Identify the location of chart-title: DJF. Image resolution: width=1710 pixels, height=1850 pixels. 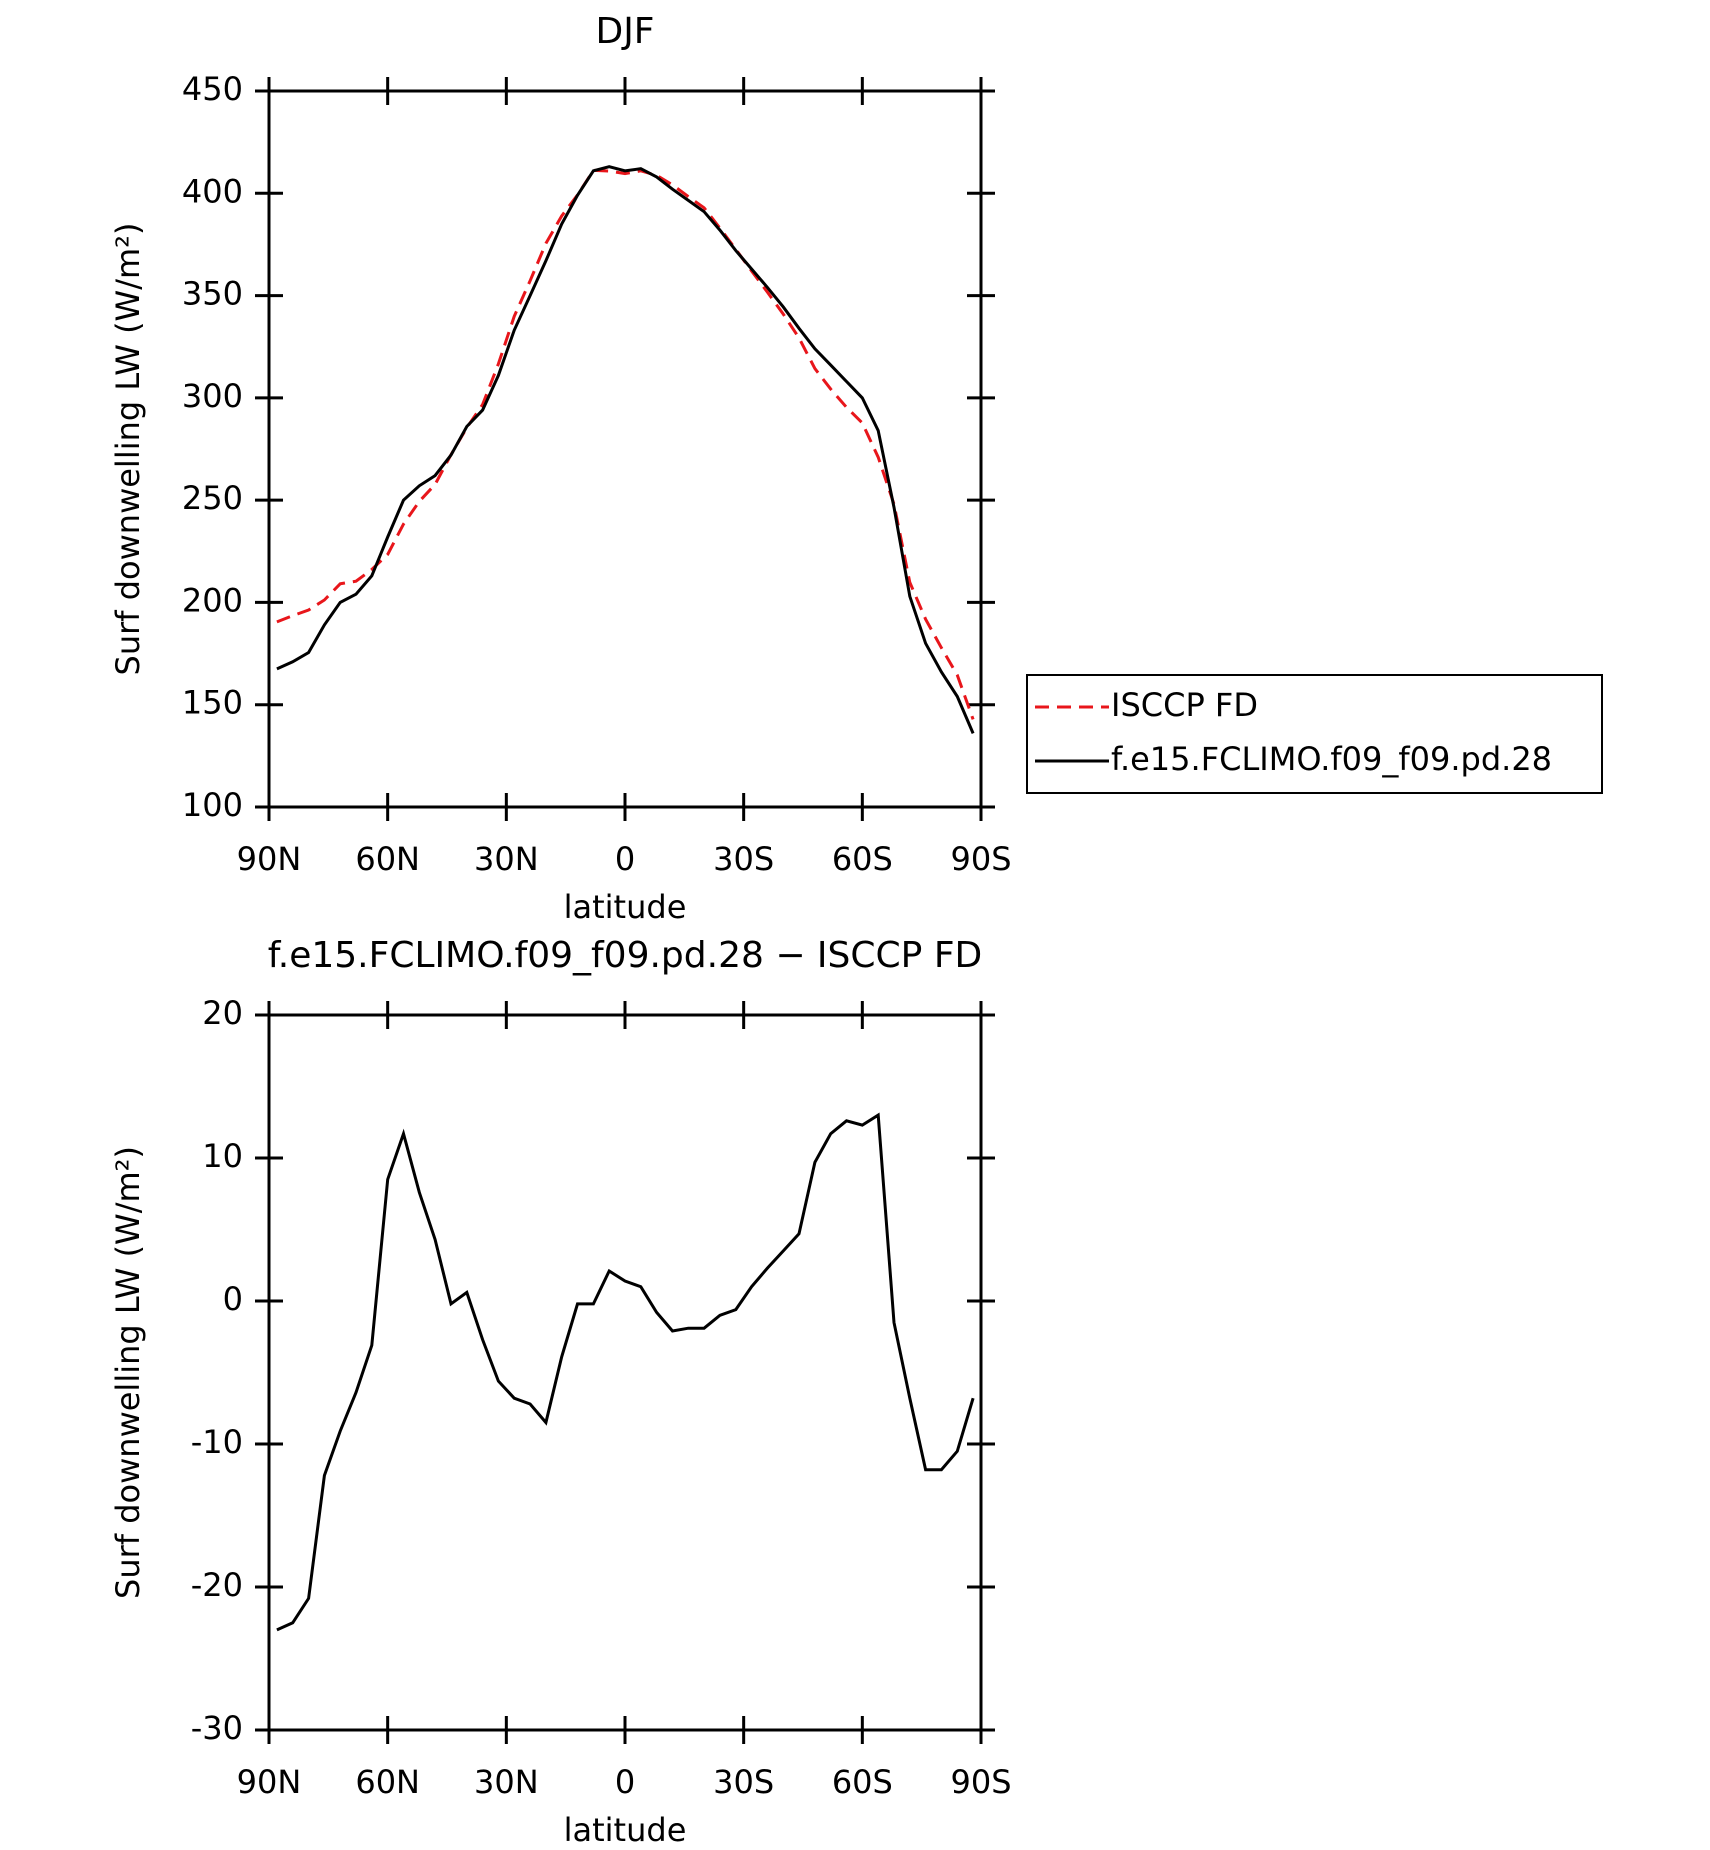
(624, 31).